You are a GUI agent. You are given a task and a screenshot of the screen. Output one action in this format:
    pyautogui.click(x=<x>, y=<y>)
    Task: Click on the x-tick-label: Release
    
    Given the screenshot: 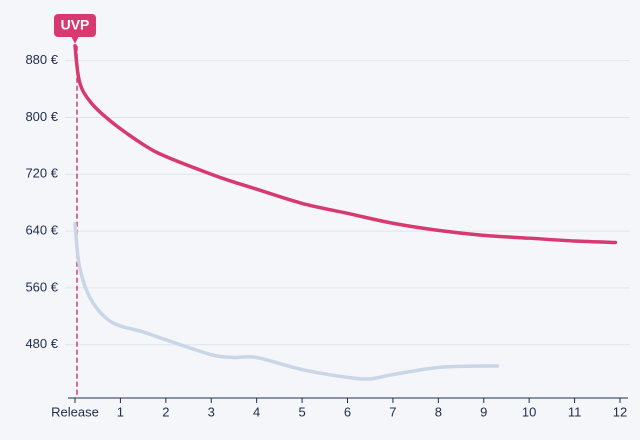 What is the action you would take?
    pyautogui.click(x=75, y=411)
    